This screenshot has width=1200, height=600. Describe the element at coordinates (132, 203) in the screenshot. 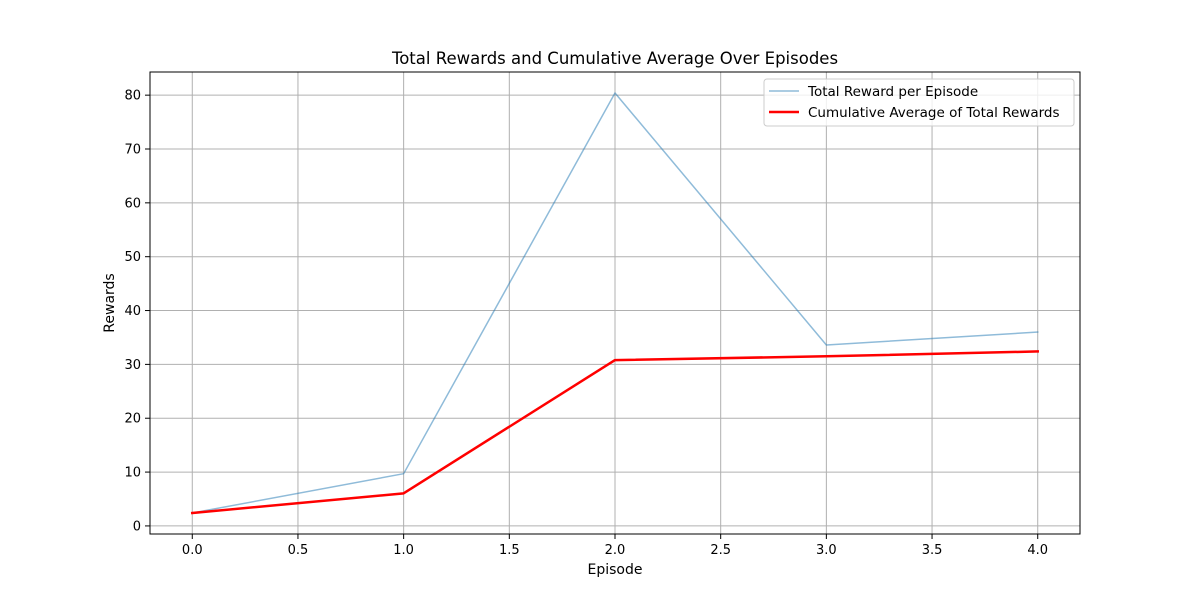

I see `y-tick-label: 60` at that location.